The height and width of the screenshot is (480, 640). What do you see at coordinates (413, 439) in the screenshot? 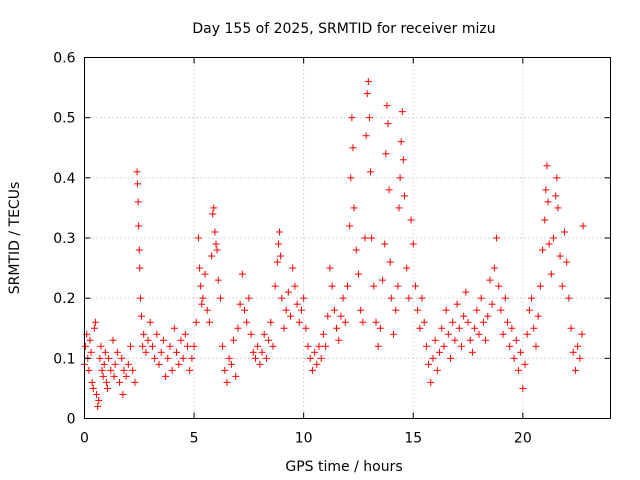
I see `x-tick-label: 15` at bounding box center [413, 439].